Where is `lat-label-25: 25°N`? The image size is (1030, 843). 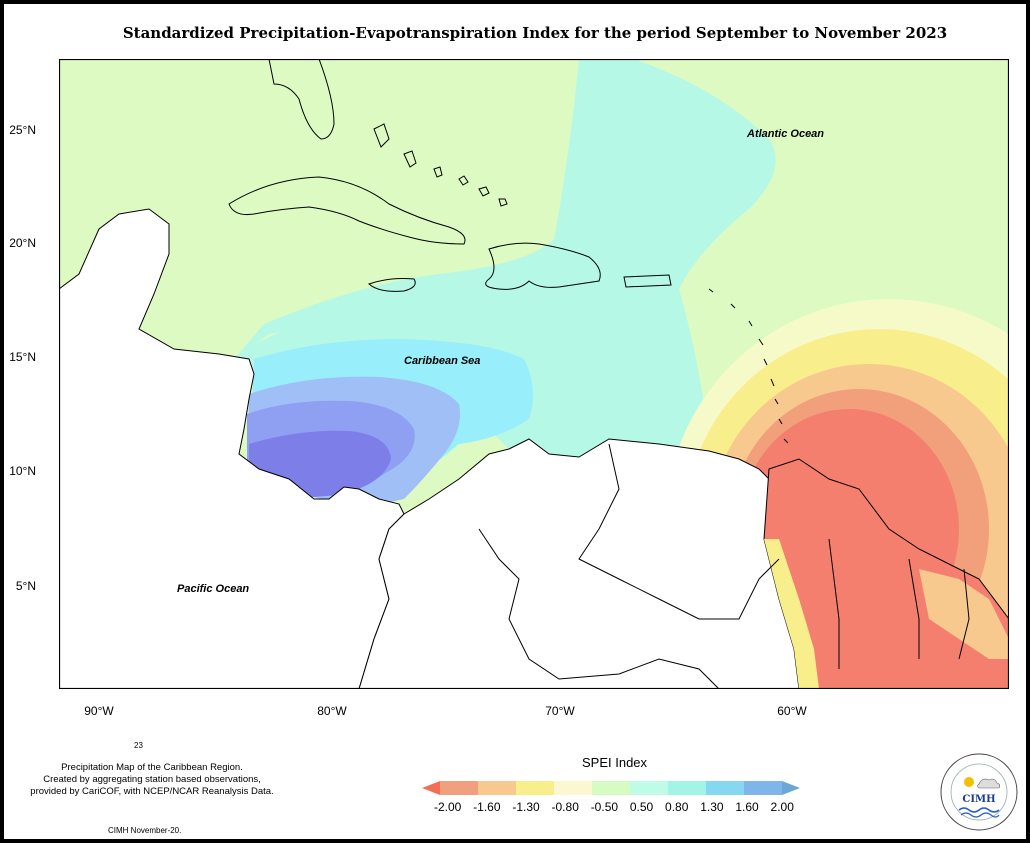 lat-label-25: 25°N is located at coordinates (22, 130).